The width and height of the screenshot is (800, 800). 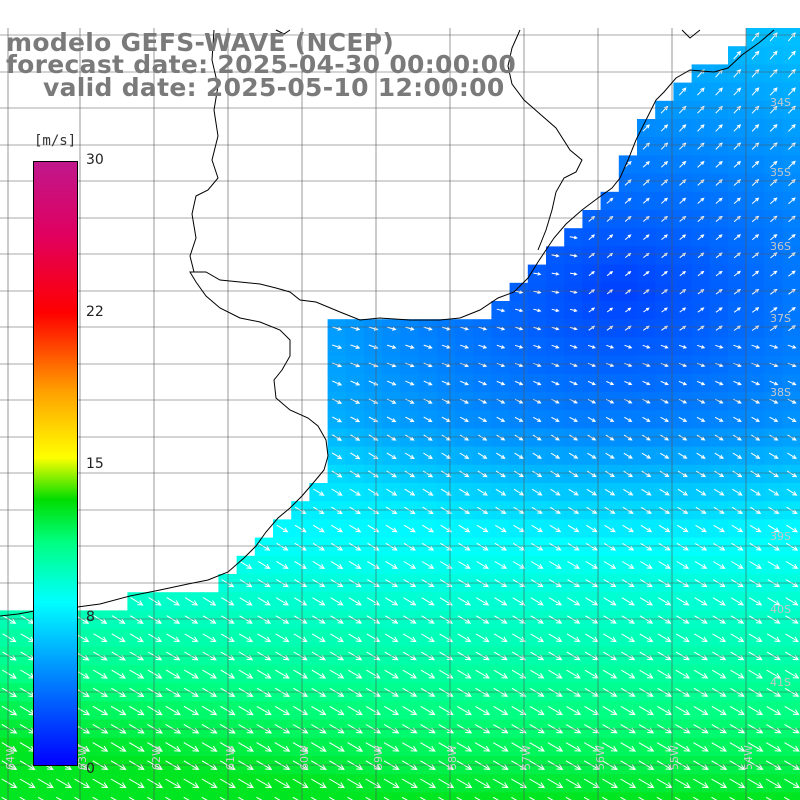 I want to click on colorbar-tick-0: 0, so click(x=90, y=769).